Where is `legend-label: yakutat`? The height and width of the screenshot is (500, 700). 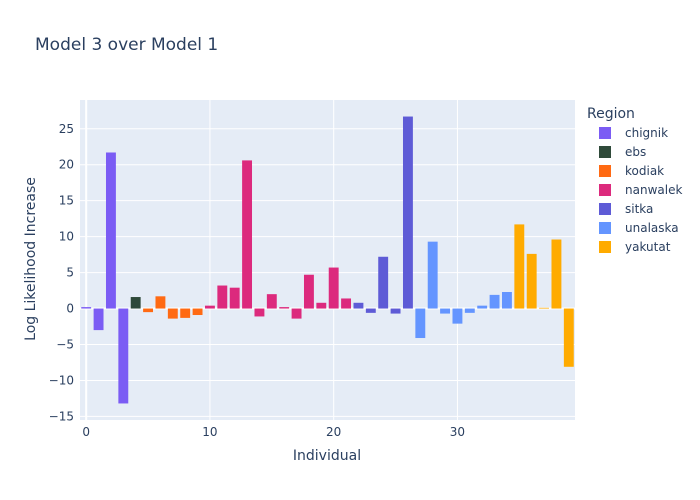 legend-label: yakutat is located at coordinates (648, 247).